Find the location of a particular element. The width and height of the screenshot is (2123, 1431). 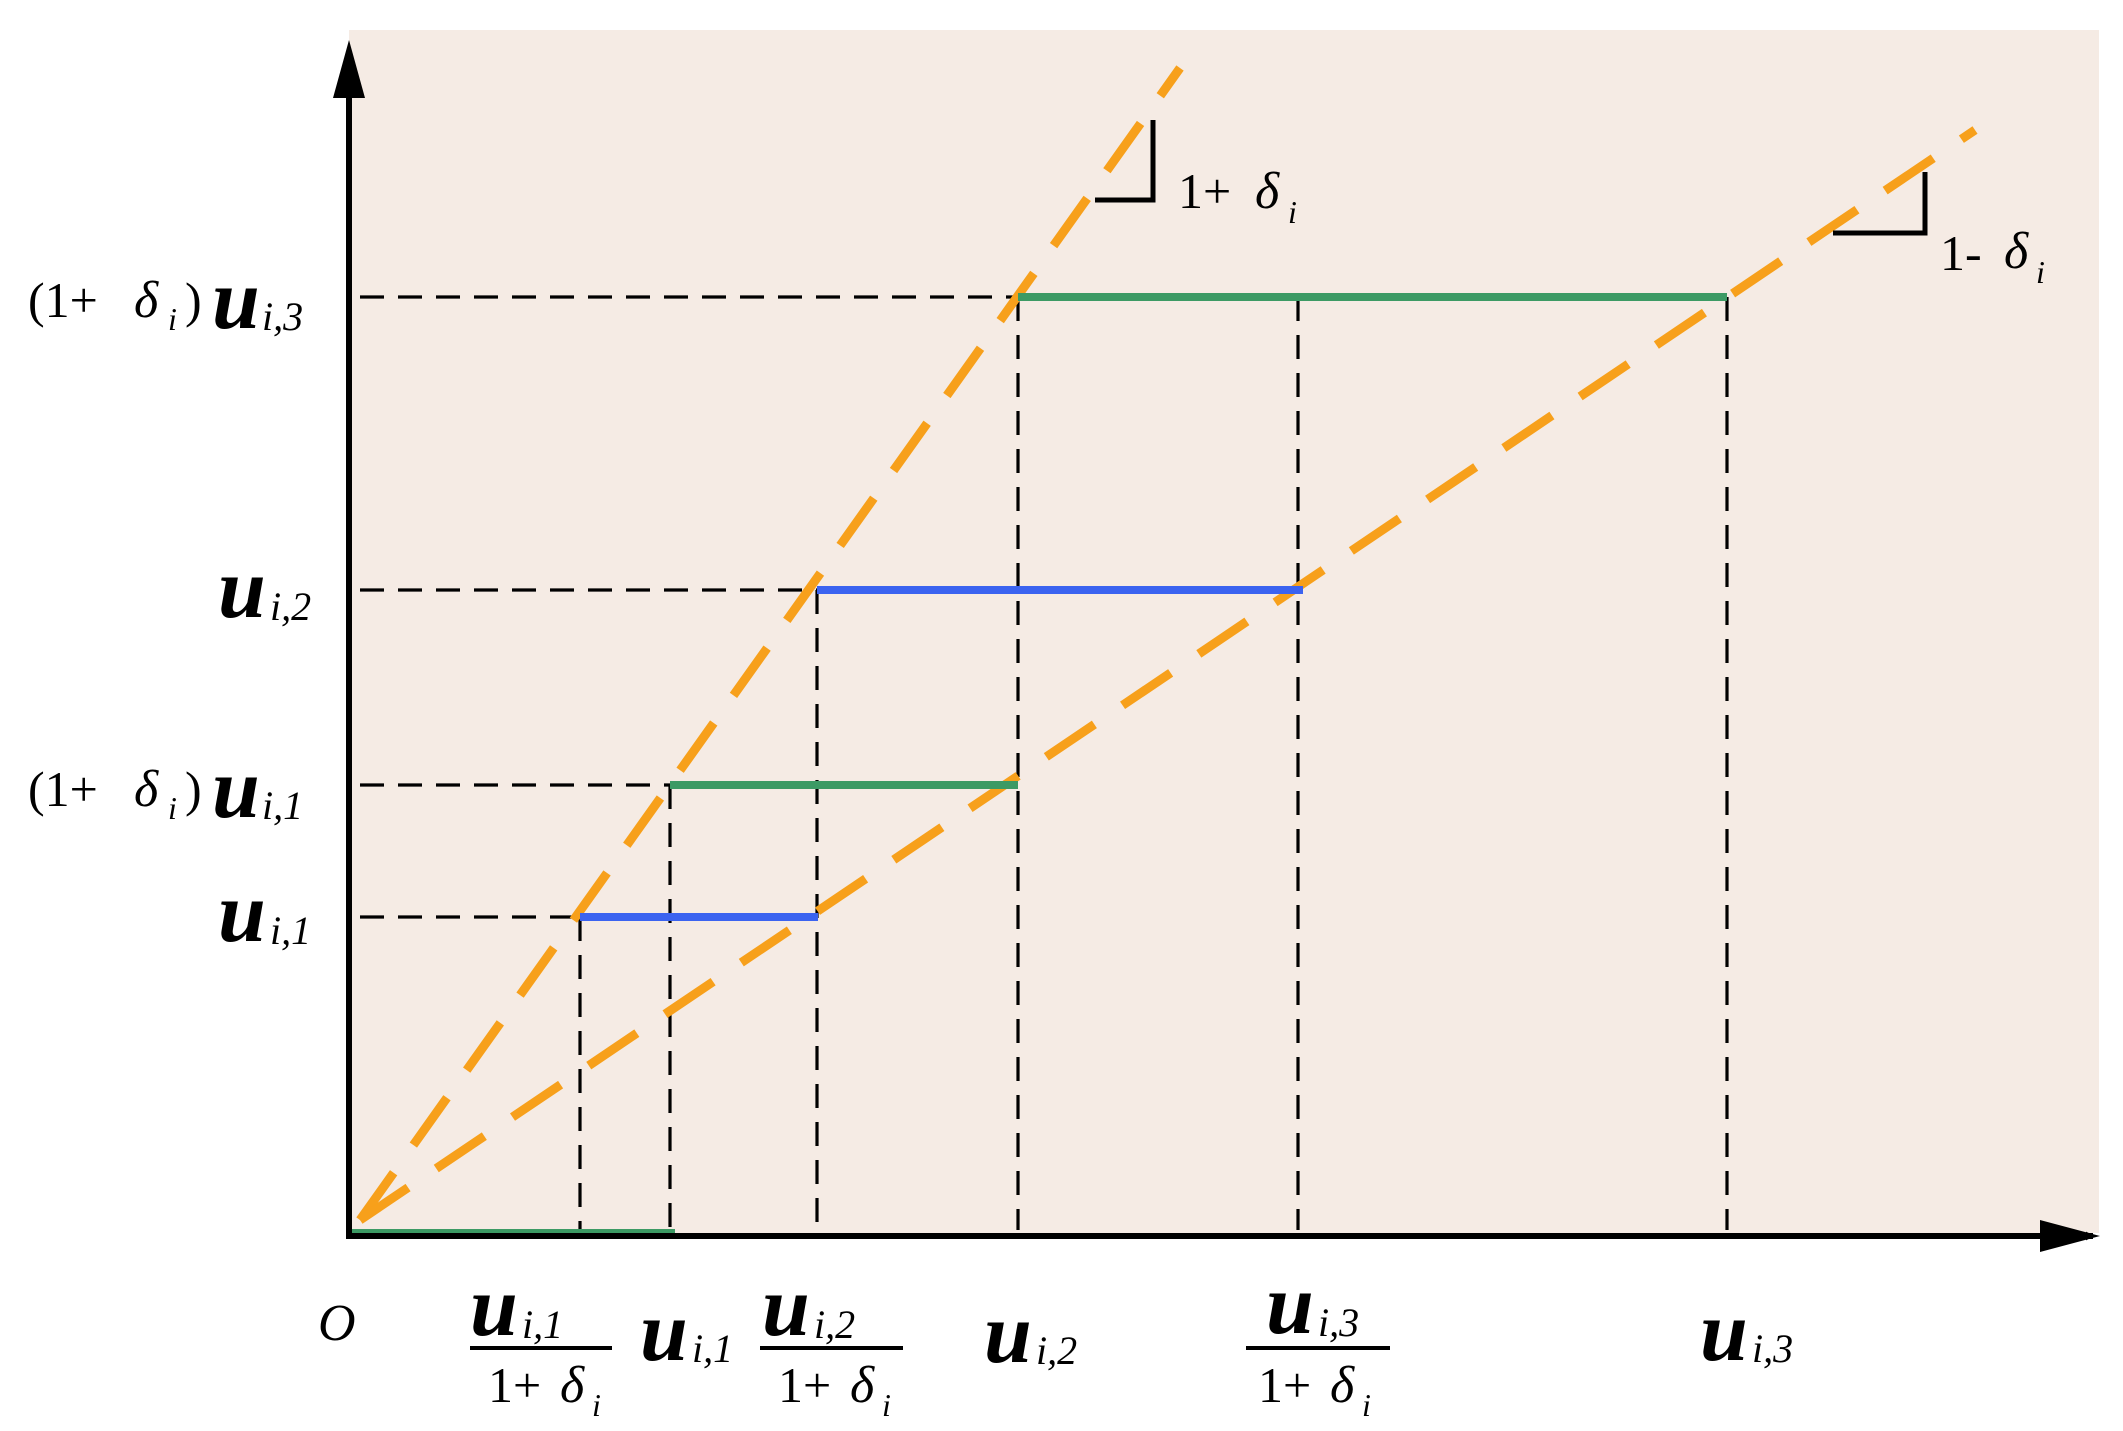

x3o-den-prefix: 1+ is located at coordinates (1284, 1385).